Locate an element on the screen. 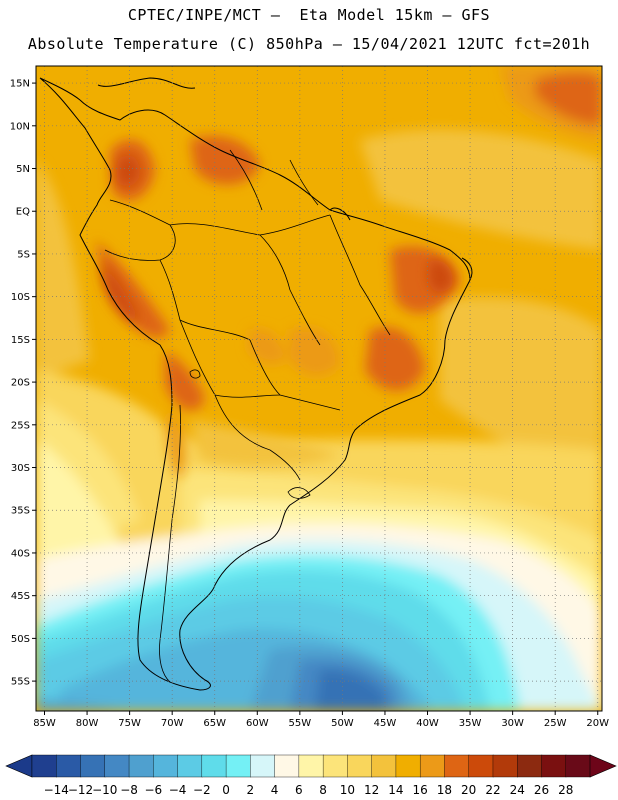 The width and height of the screenshot is (618, 800). colorbar-level-label: 10 is located at coordinates (347, 790).